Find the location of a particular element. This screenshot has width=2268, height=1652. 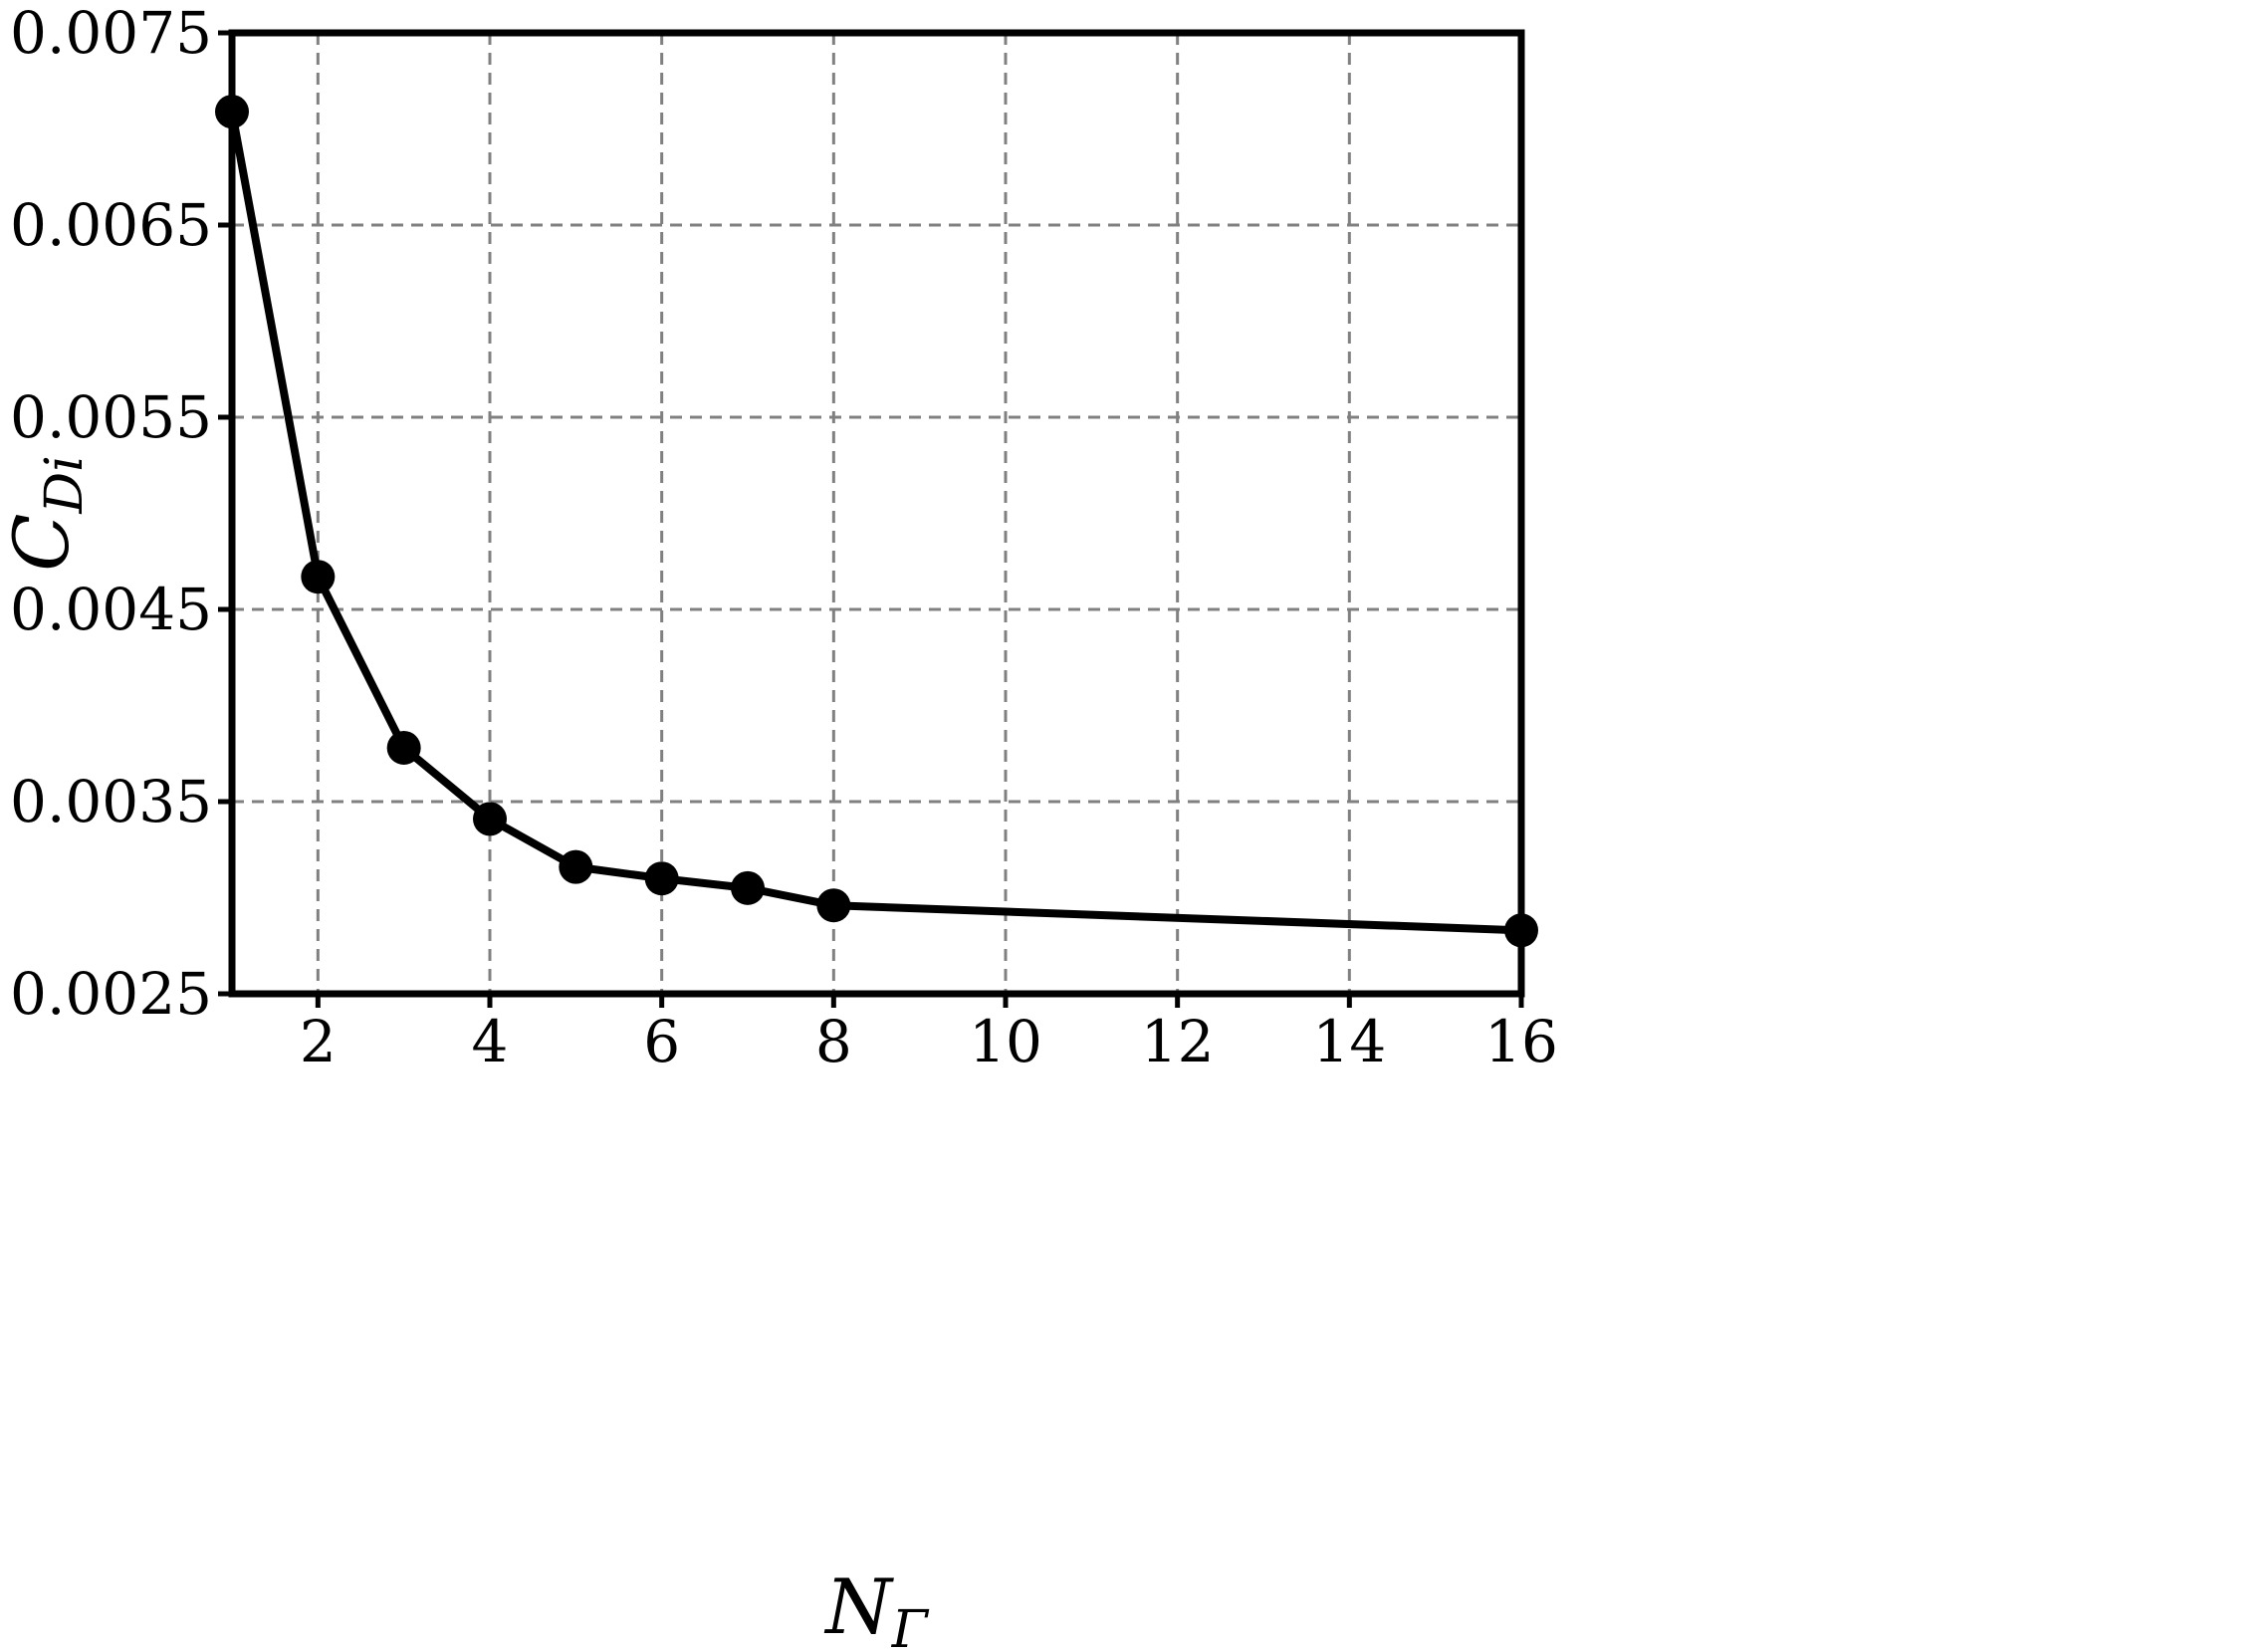

y-tick-label: 0.0035 is located at coordinates (111, 801).